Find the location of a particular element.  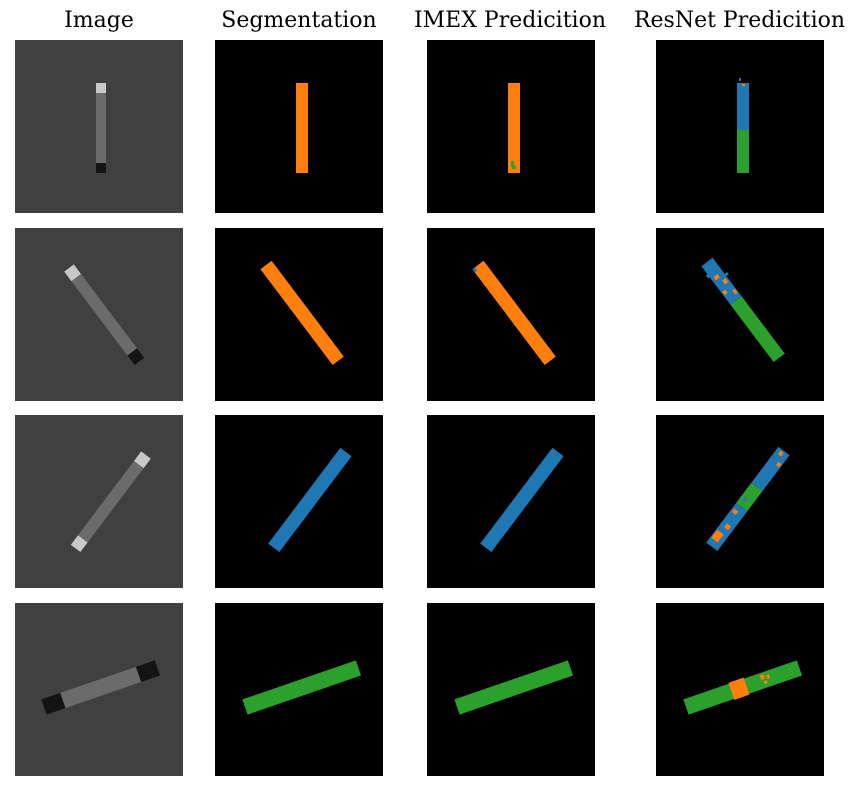

row1-resnet-prediction-panel is located at coordinates (740, 126).